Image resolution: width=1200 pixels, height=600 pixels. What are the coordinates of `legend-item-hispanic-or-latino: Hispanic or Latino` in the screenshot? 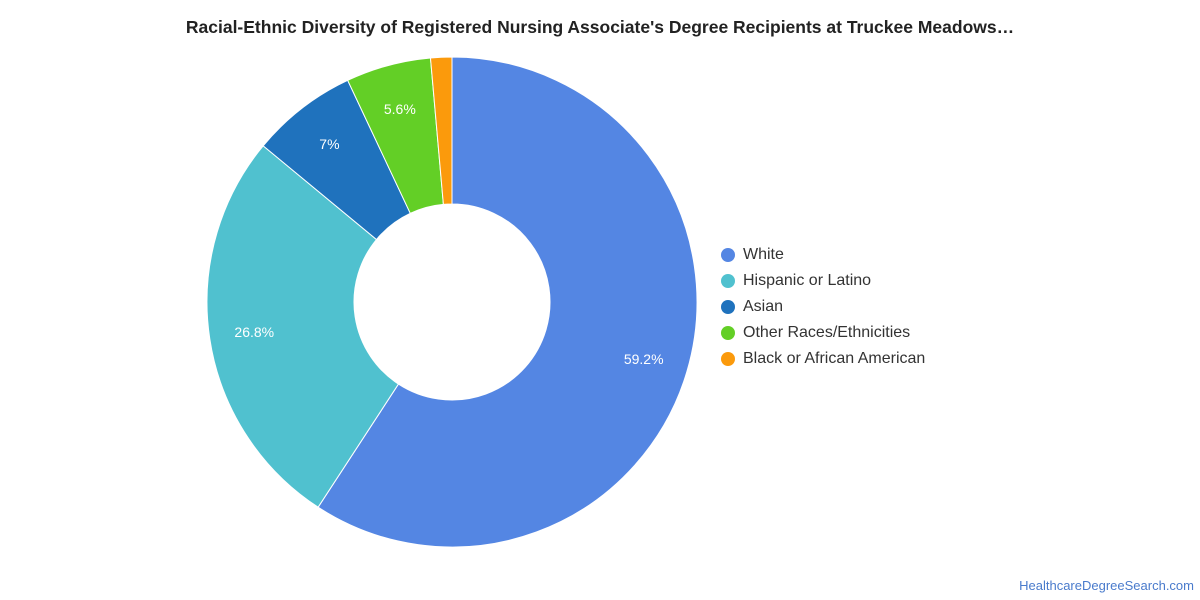 It's located at (823, 281).